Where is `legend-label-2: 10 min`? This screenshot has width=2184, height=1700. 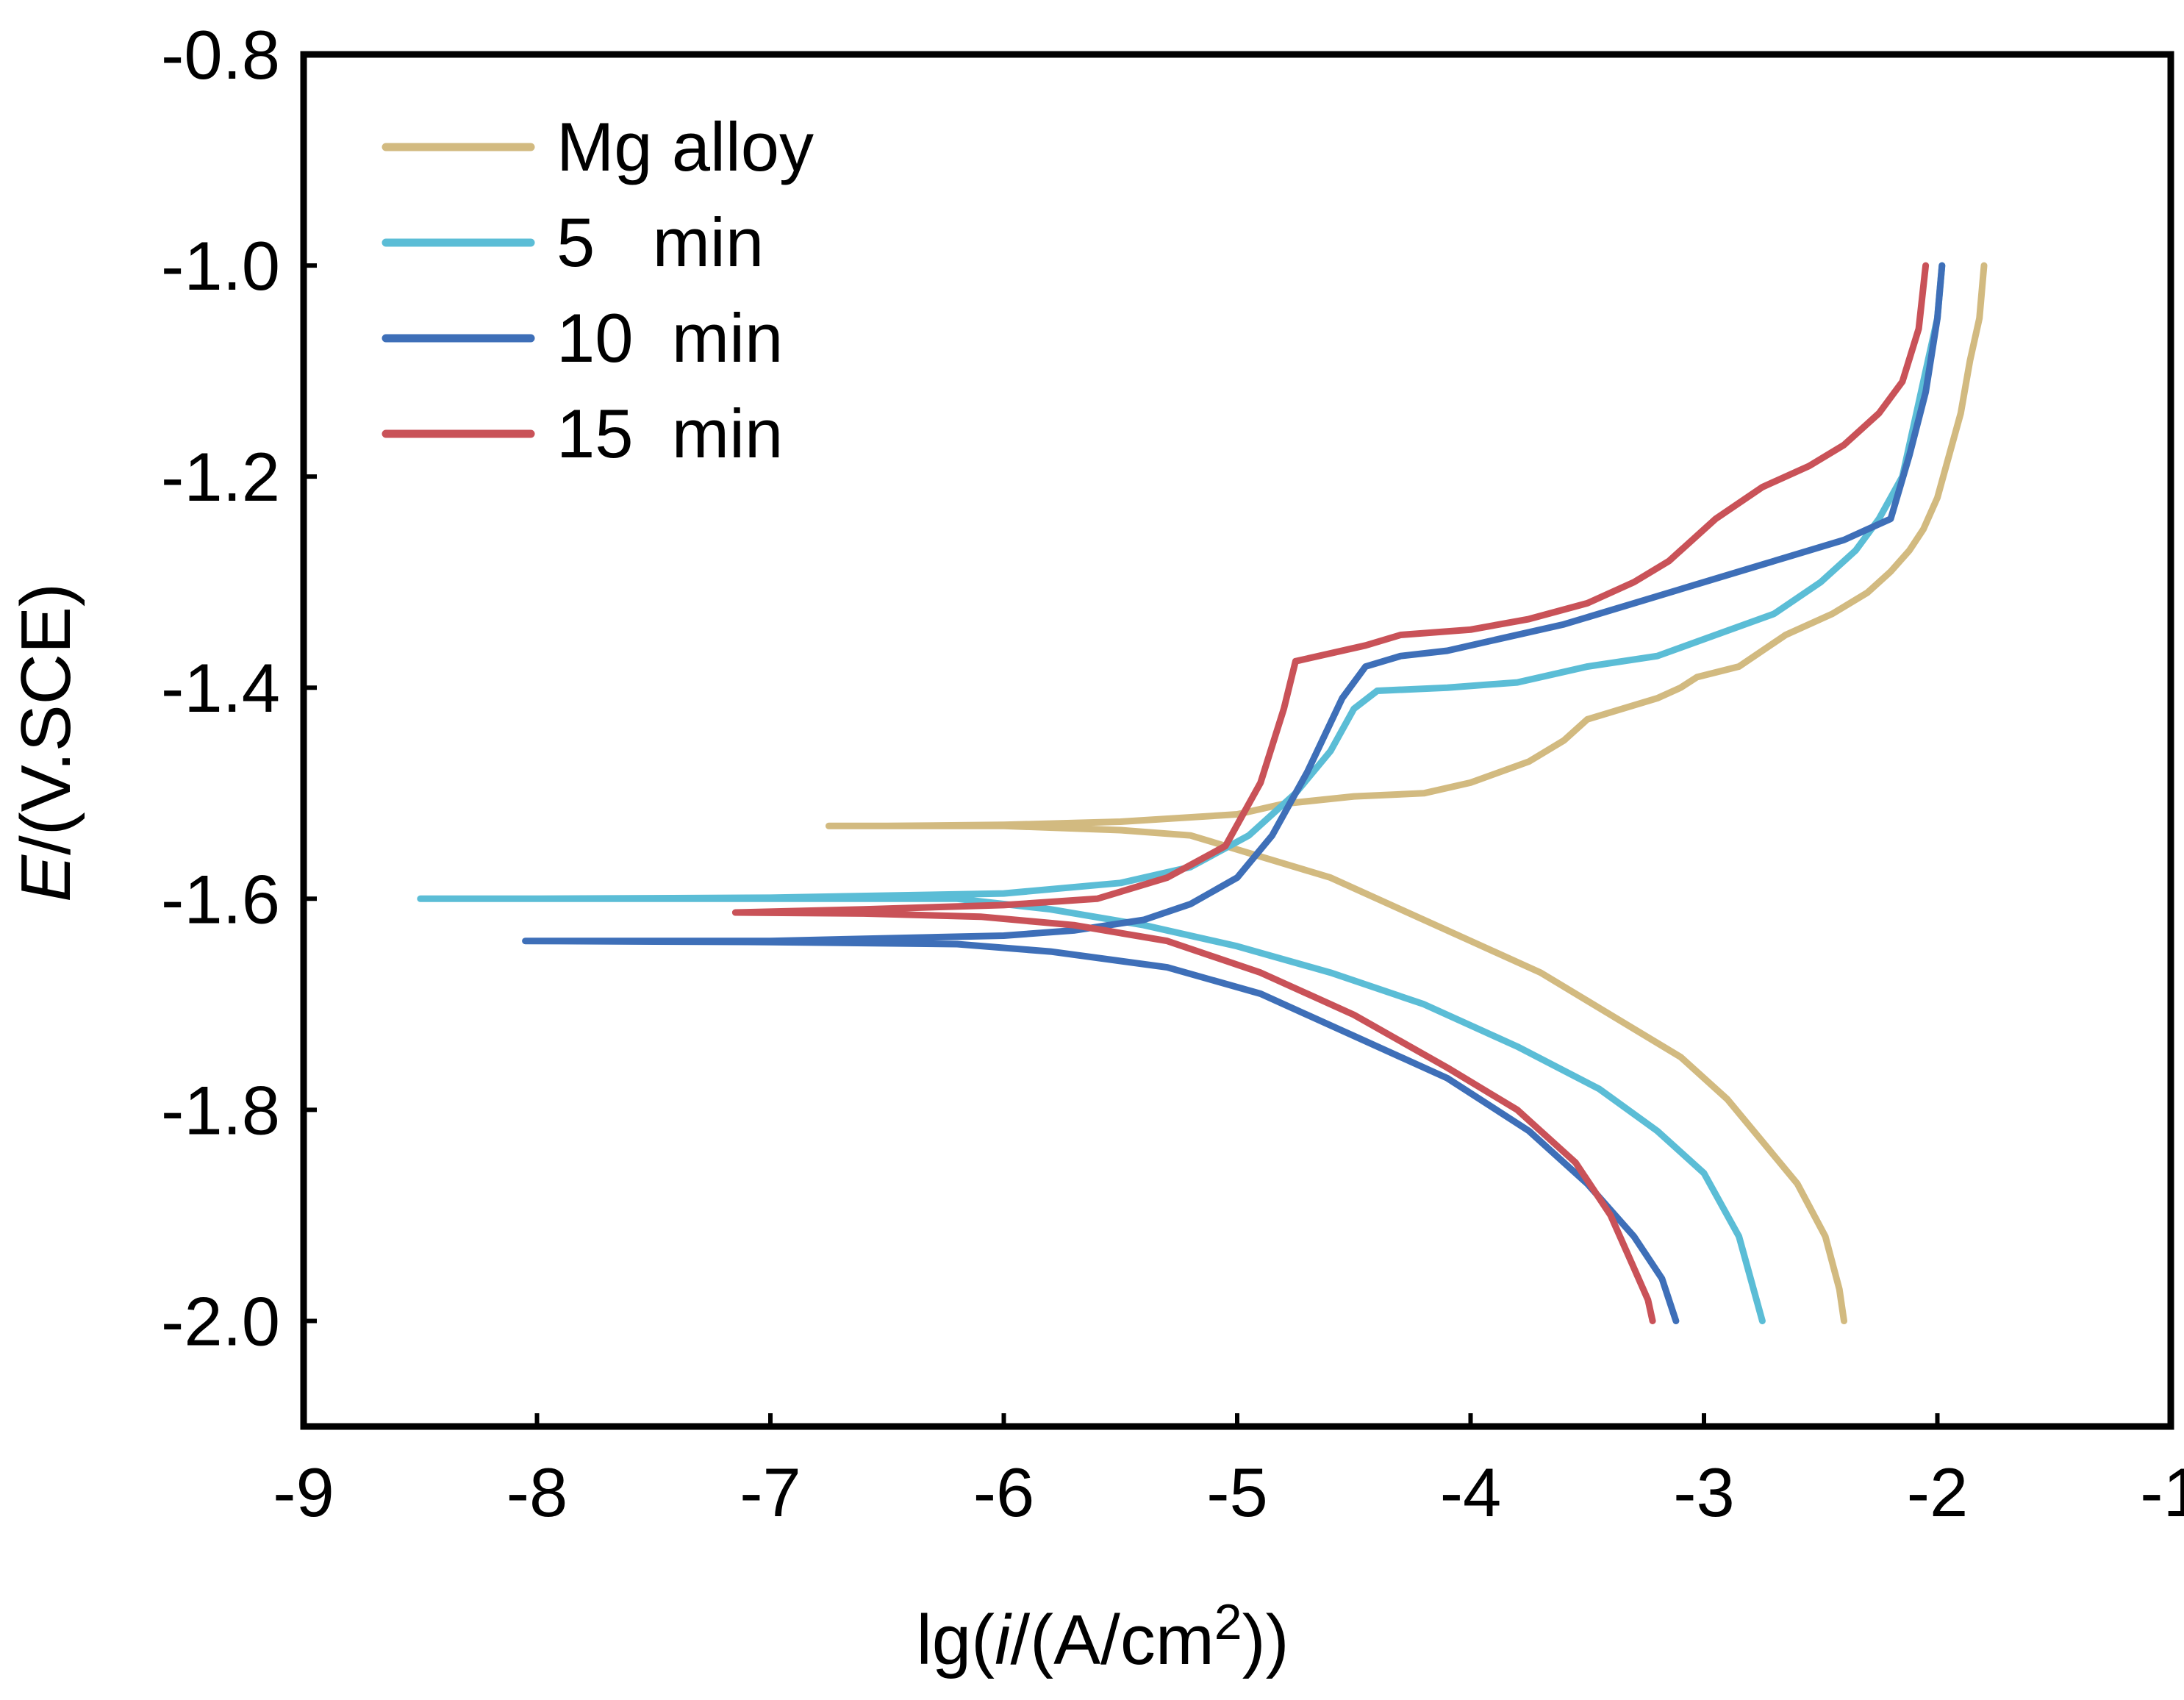
legend-label-2: 10 min is located at coordinates (670, 338).